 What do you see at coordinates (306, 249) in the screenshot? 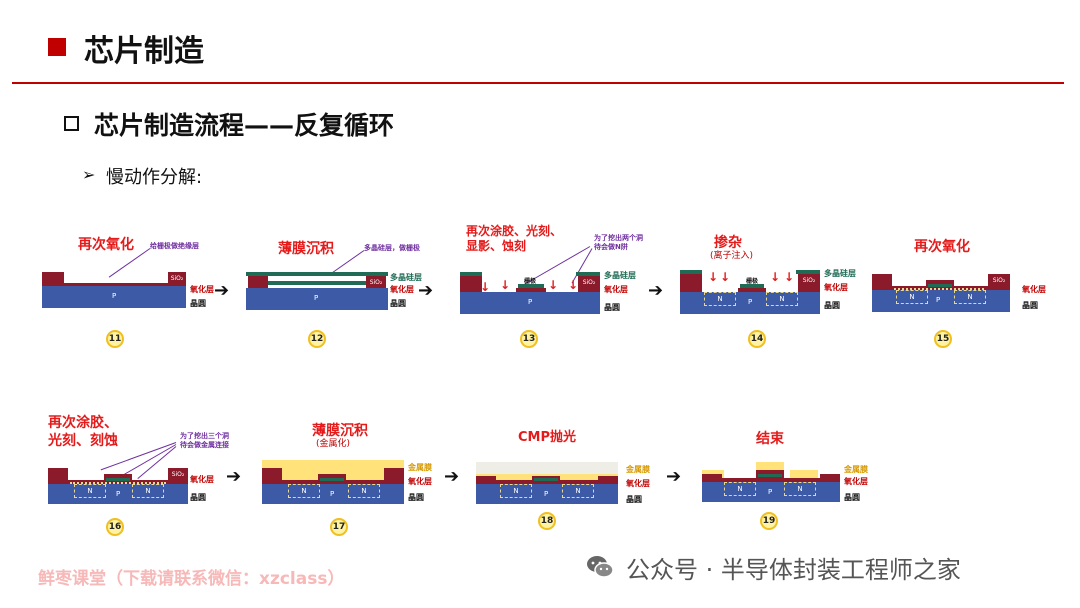
I see `step-12-title: 薄膜沉积` at bounding box center [306, 249].